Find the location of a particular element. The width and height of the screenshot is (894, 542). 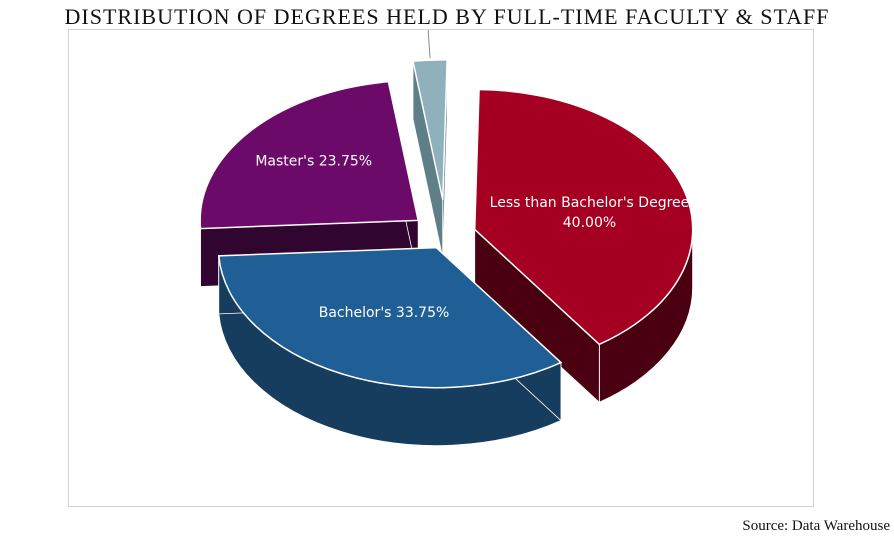

source-note: Source: Data Warehouse is located at coordinates (816, 526).